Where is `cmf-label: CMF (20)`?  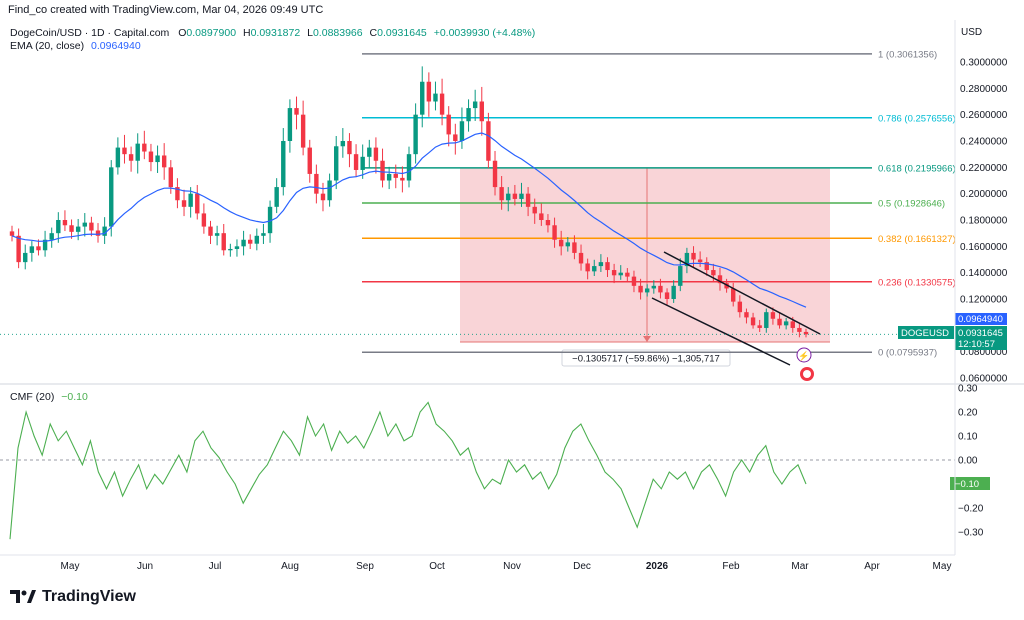 cmf-label: CMF (20) is located at coordinates (32, 397).